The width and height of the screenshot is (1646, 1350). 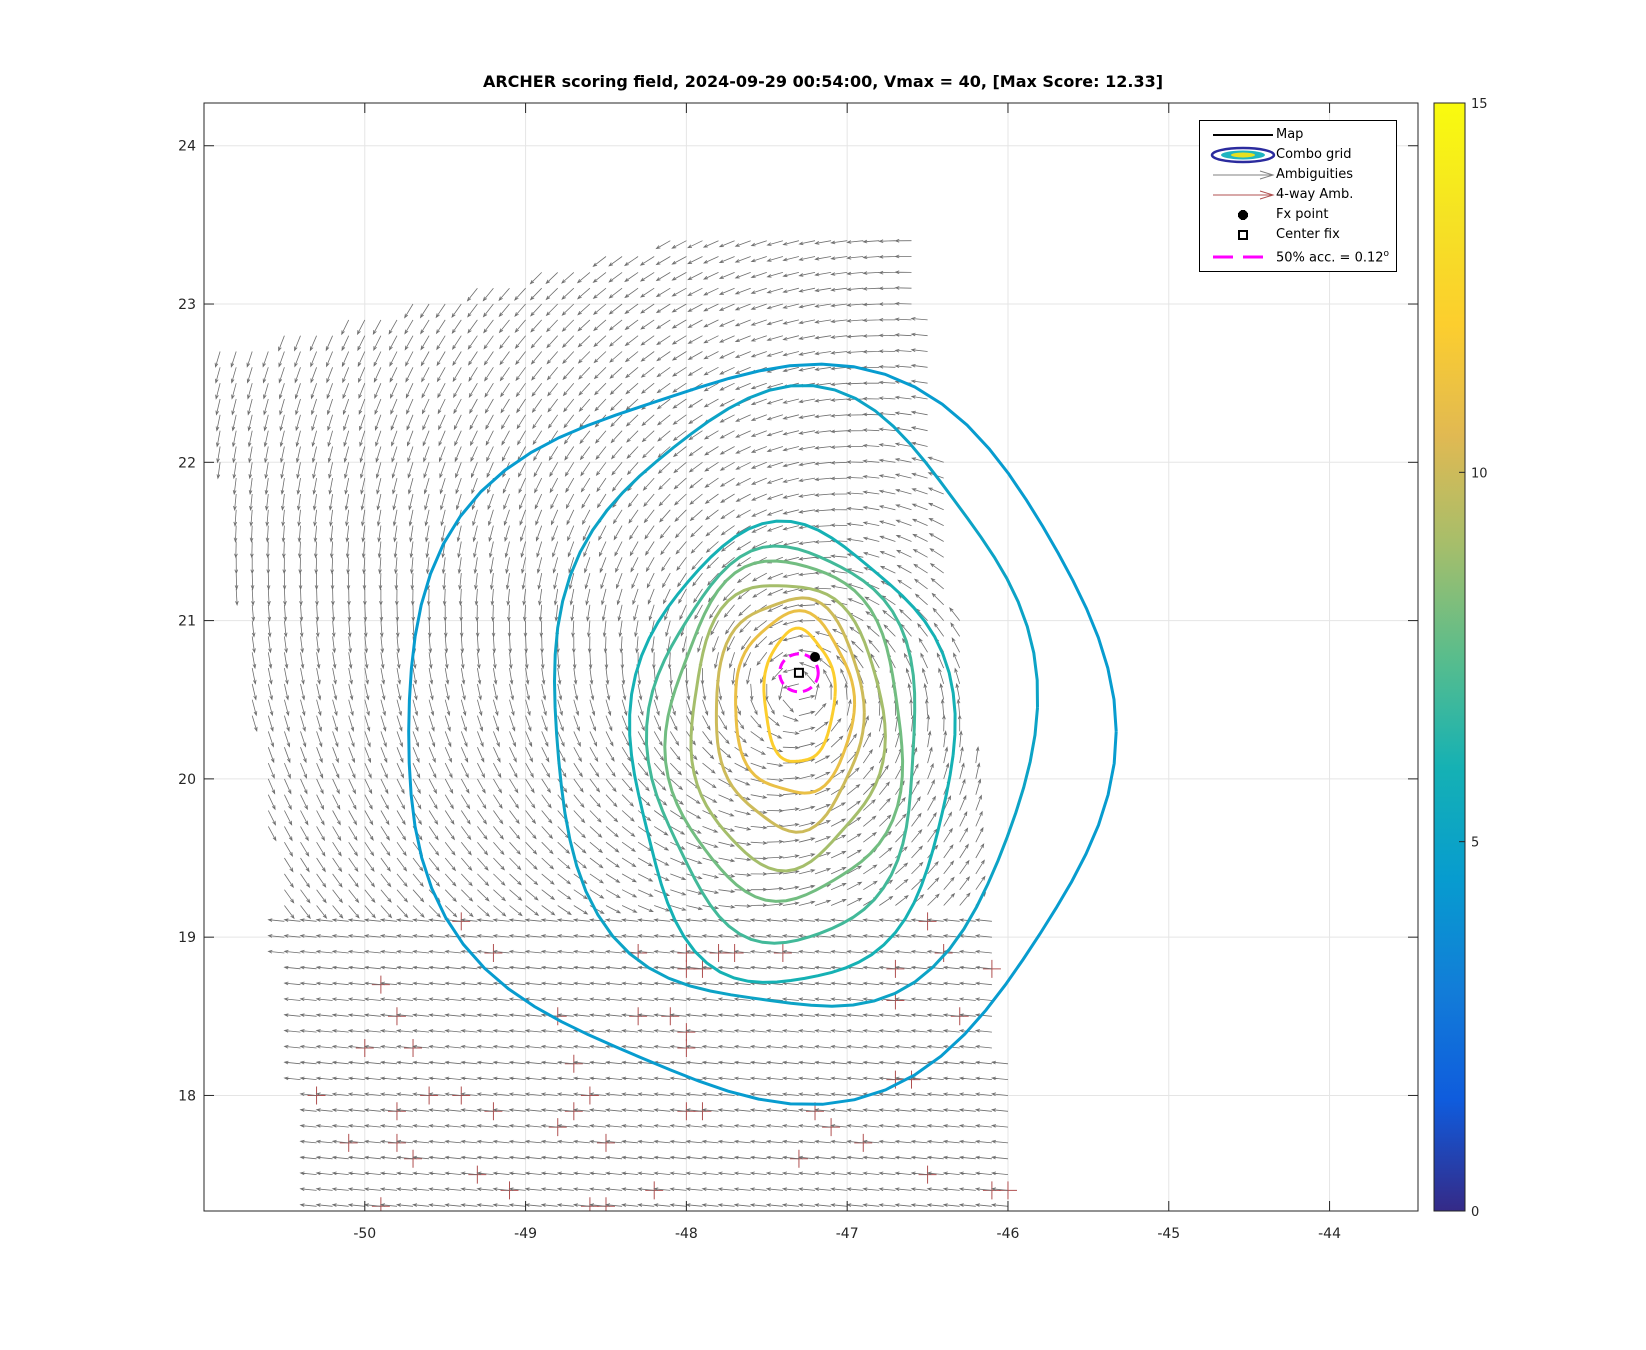 I want to click on accuracy-circle, so click(x=799, y=673).